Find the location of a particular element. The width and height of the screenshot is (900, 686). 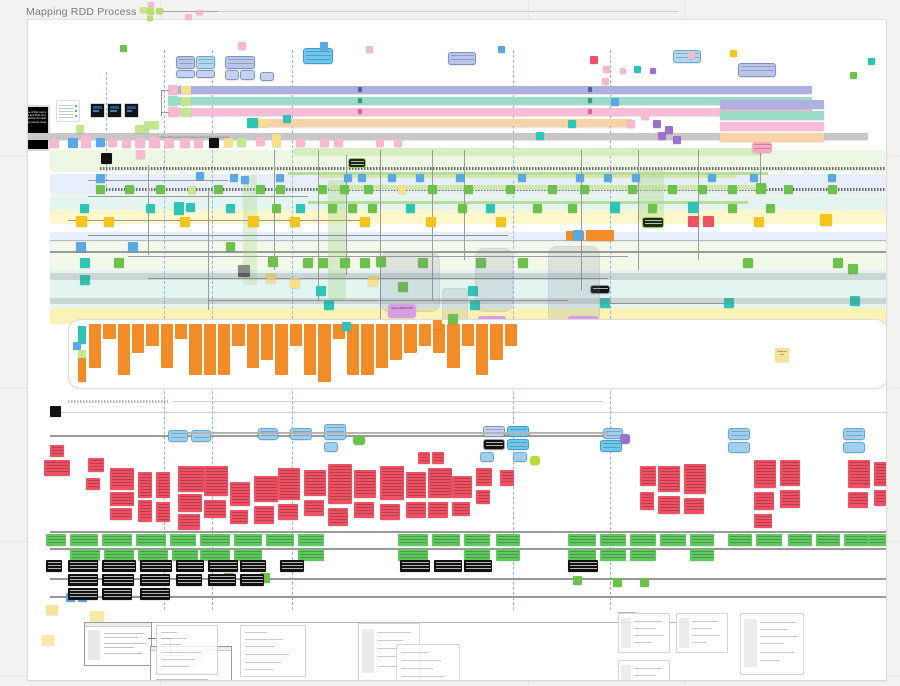

swimlane-bar-purple is located at coordinates (495, 90).